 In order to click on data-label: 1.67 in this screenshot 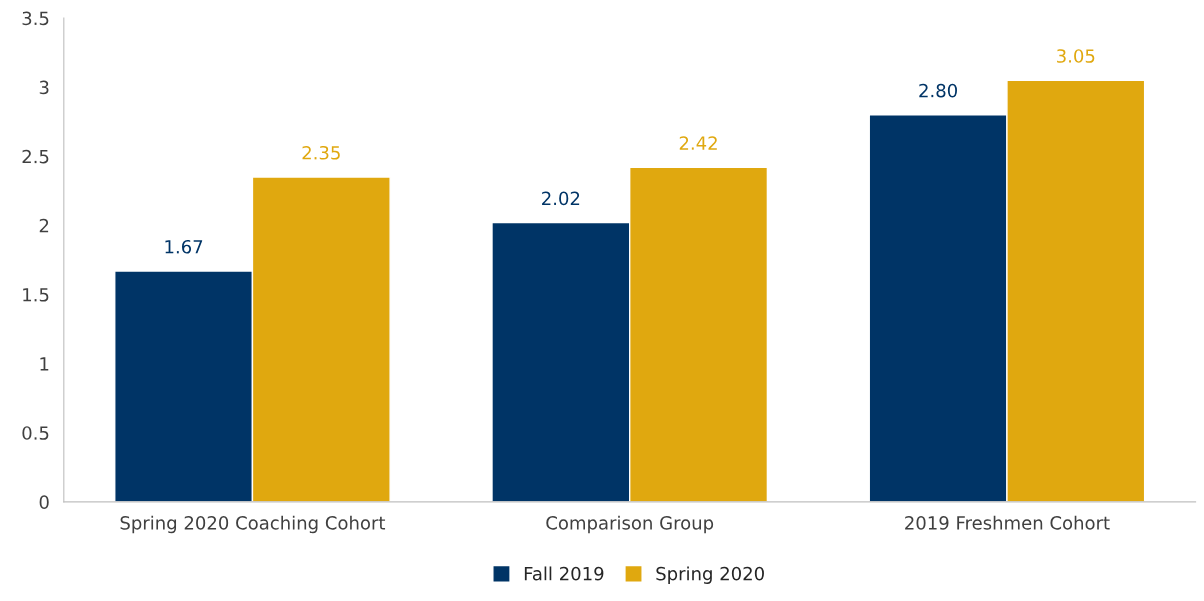, I will do `click(184, 246)`.